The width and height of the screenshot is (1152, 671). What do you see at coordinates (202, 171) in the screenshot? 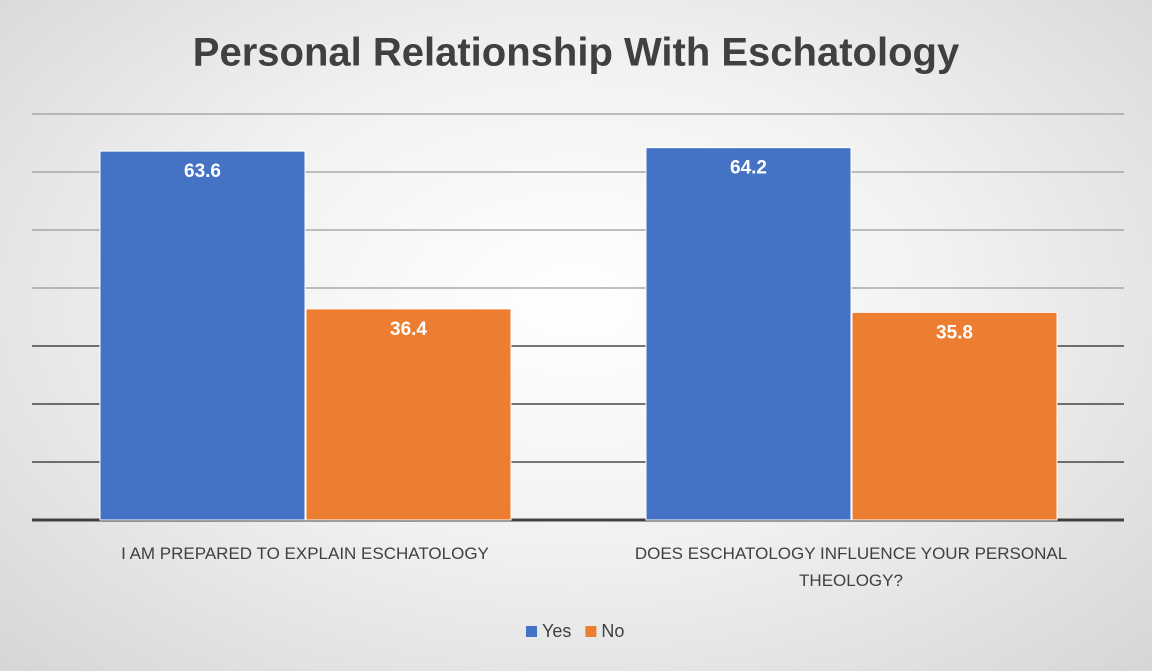
I see `data-label: 63.6` at bounding box center [202, 171].